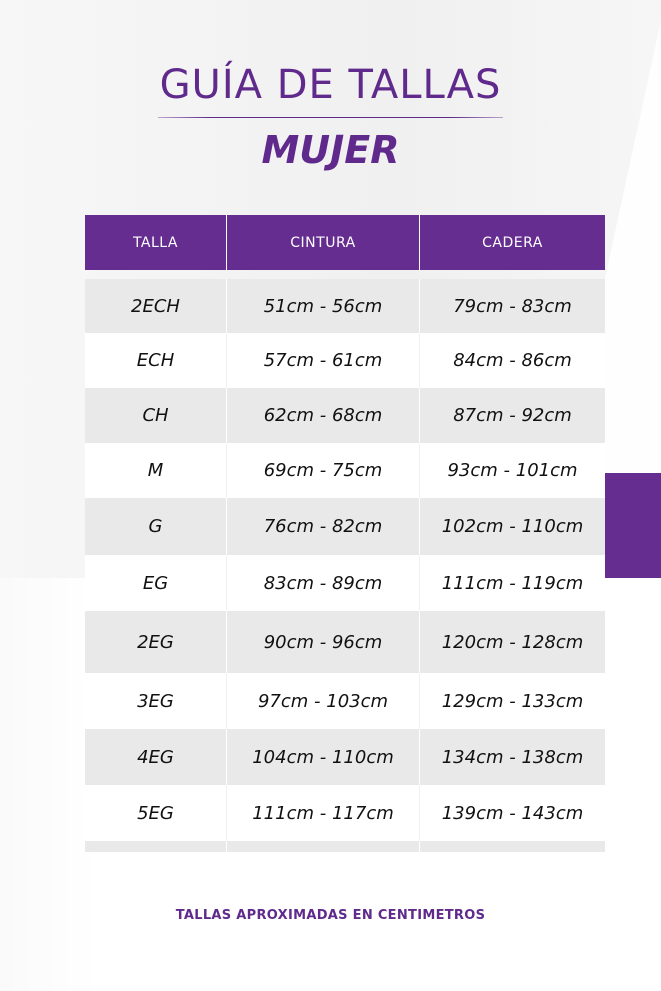 This screenshot has height=991, width=661. I want to click on header-cintura: CINTURA, so click(322, 242).